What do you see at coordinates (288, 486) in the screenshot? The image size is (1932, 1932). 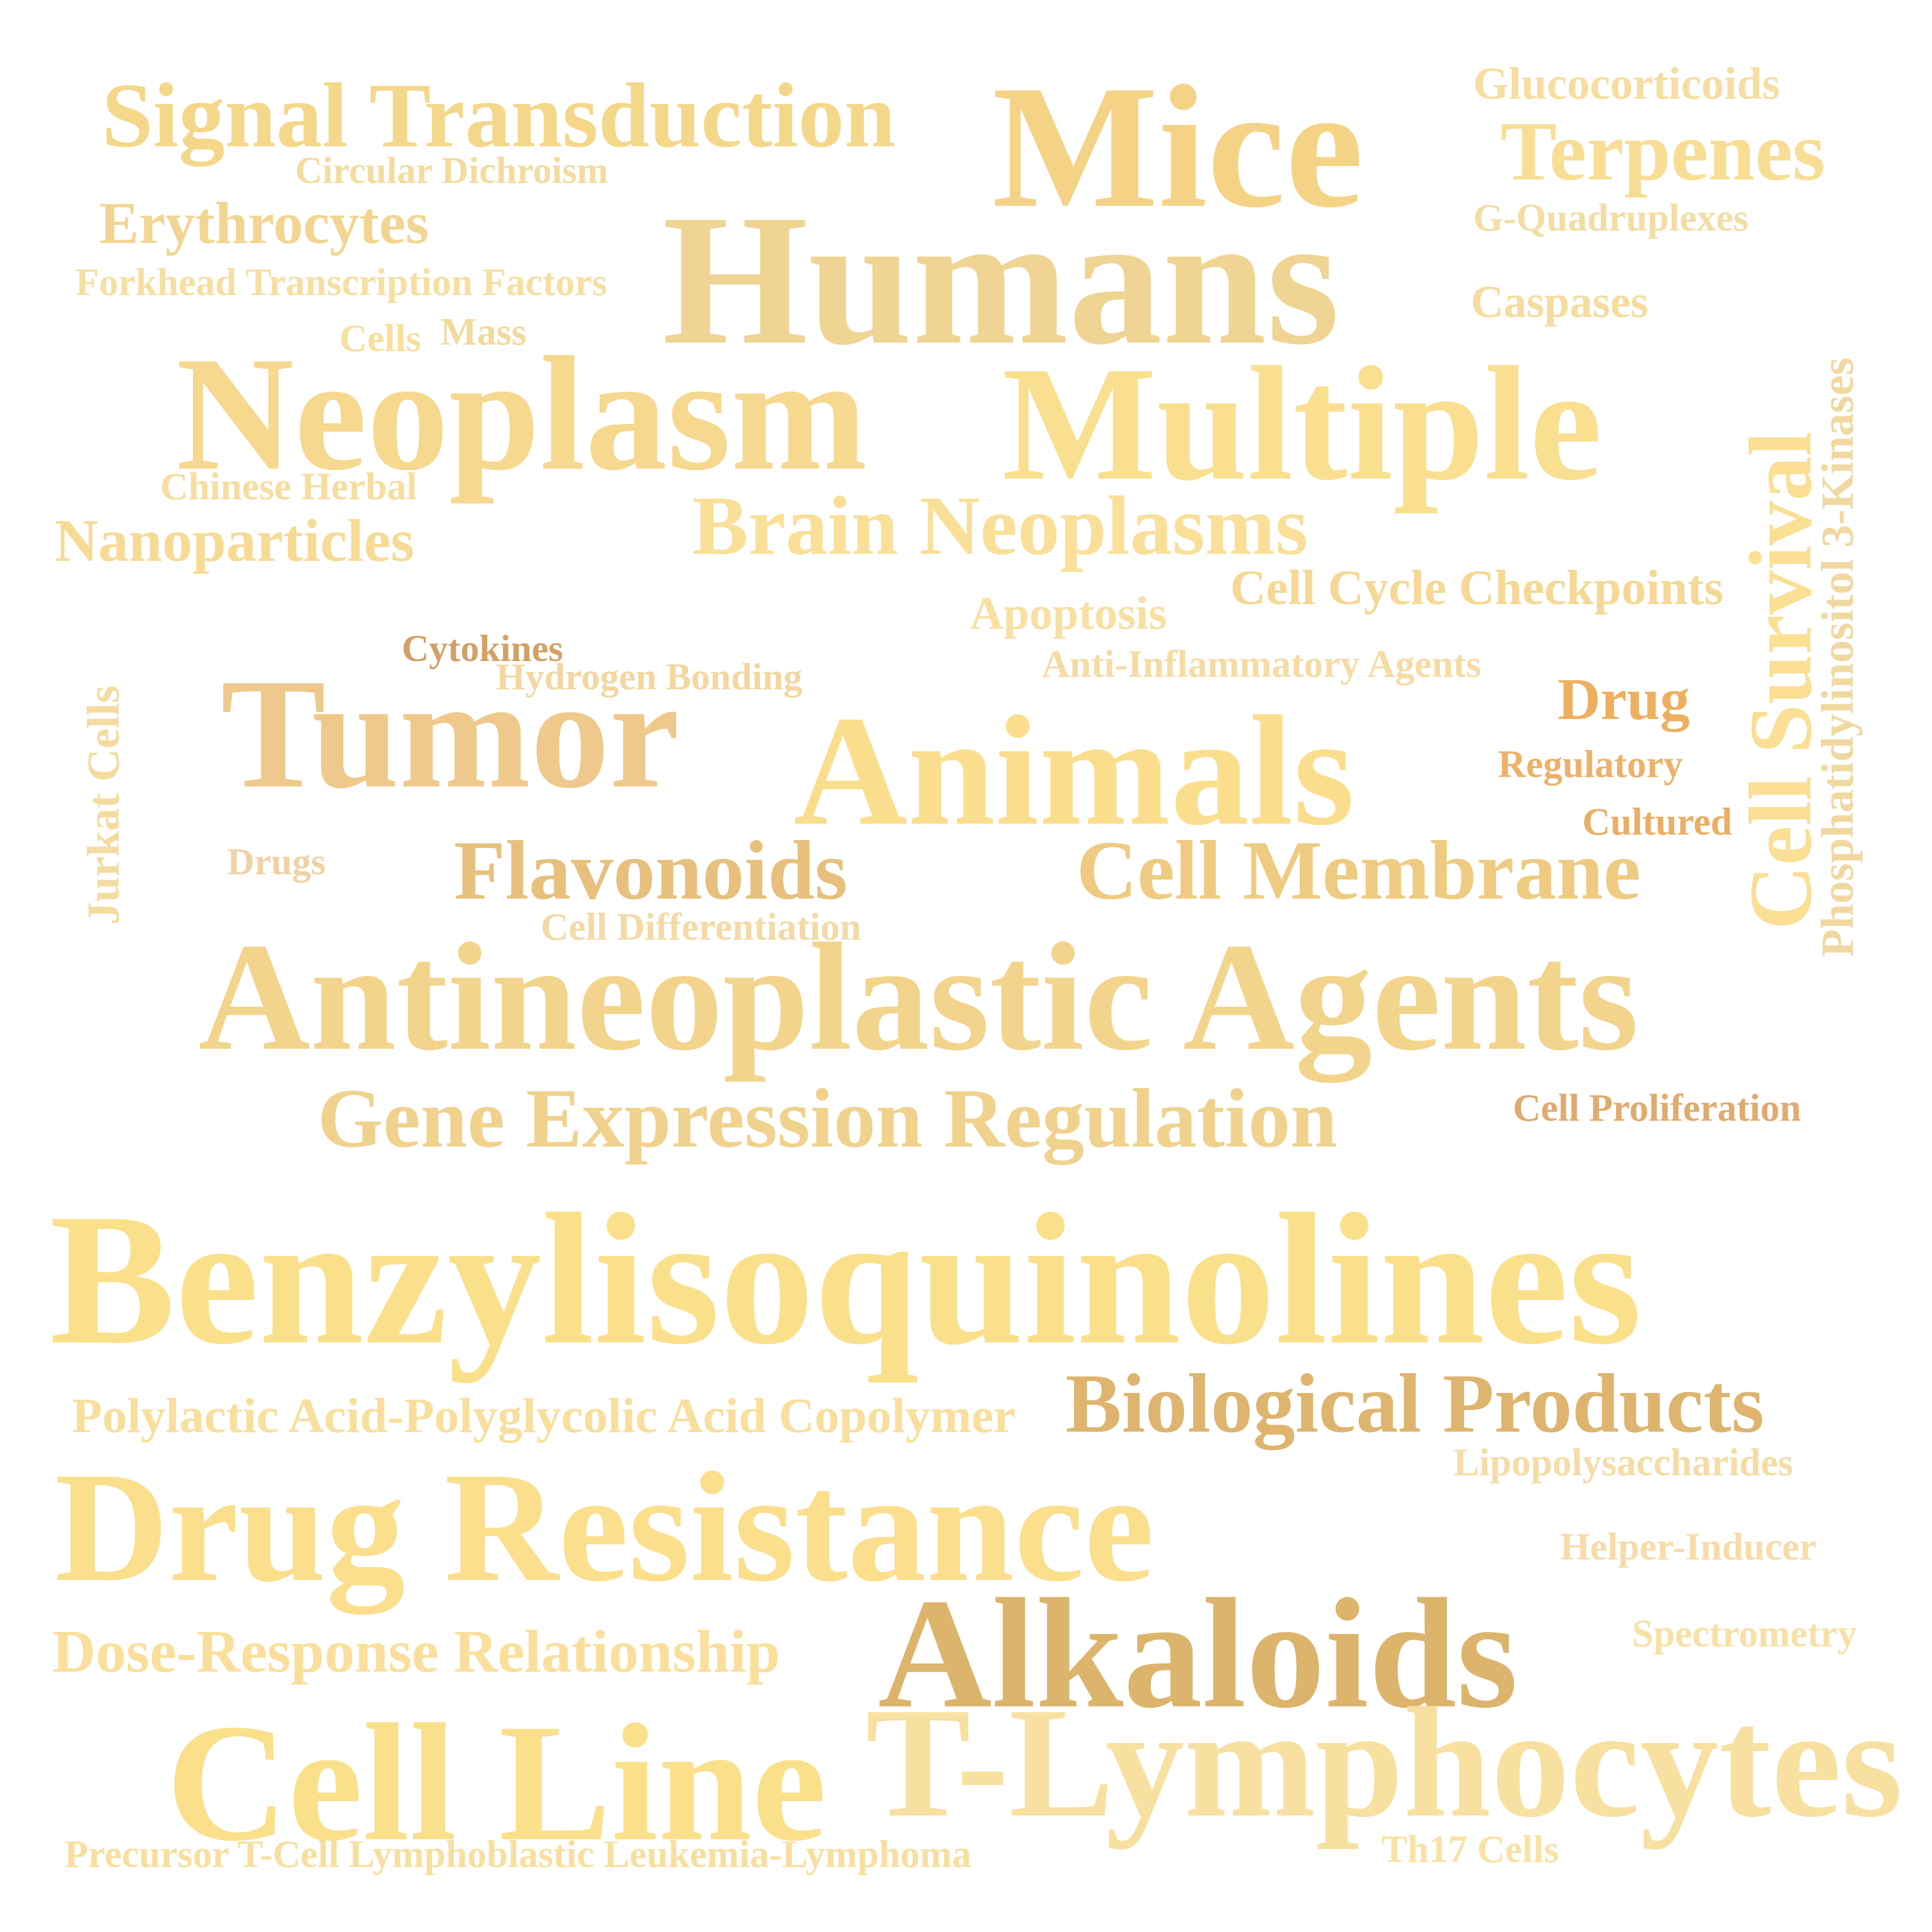 I see `word-chinese-herbal: Chinese Herbal` at bounding box center [288, 486].